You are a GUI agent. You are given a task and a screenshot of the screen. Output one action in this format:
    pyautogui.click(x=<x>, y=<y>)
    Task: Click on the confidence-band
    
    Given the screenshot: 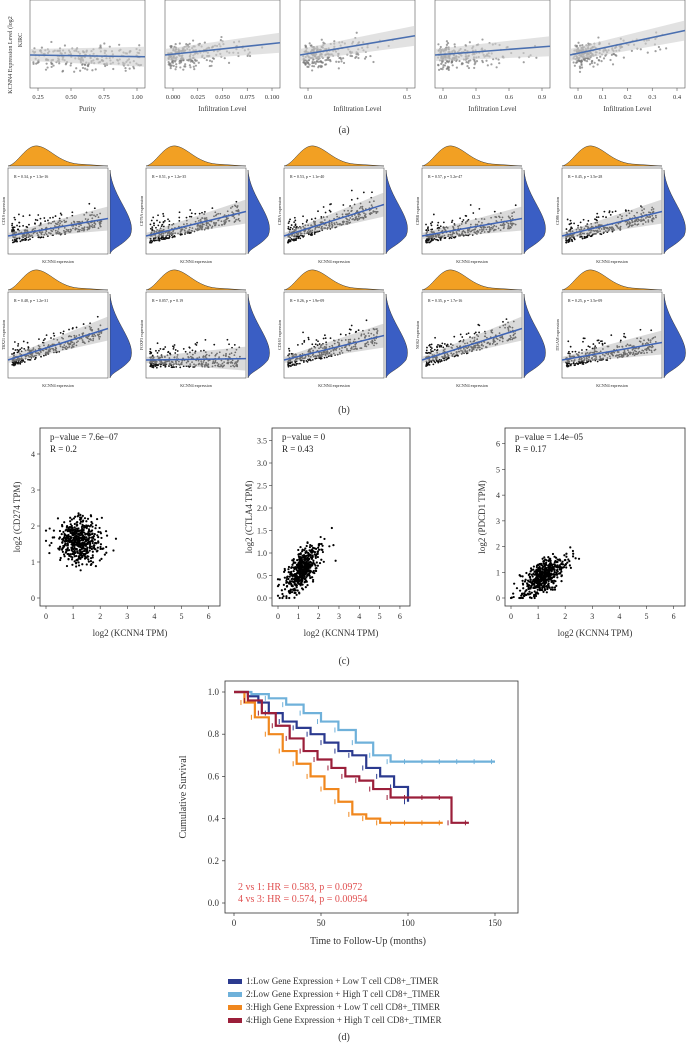 What is the action you would take?
    pyautogui.click(x=492, y=48)
    